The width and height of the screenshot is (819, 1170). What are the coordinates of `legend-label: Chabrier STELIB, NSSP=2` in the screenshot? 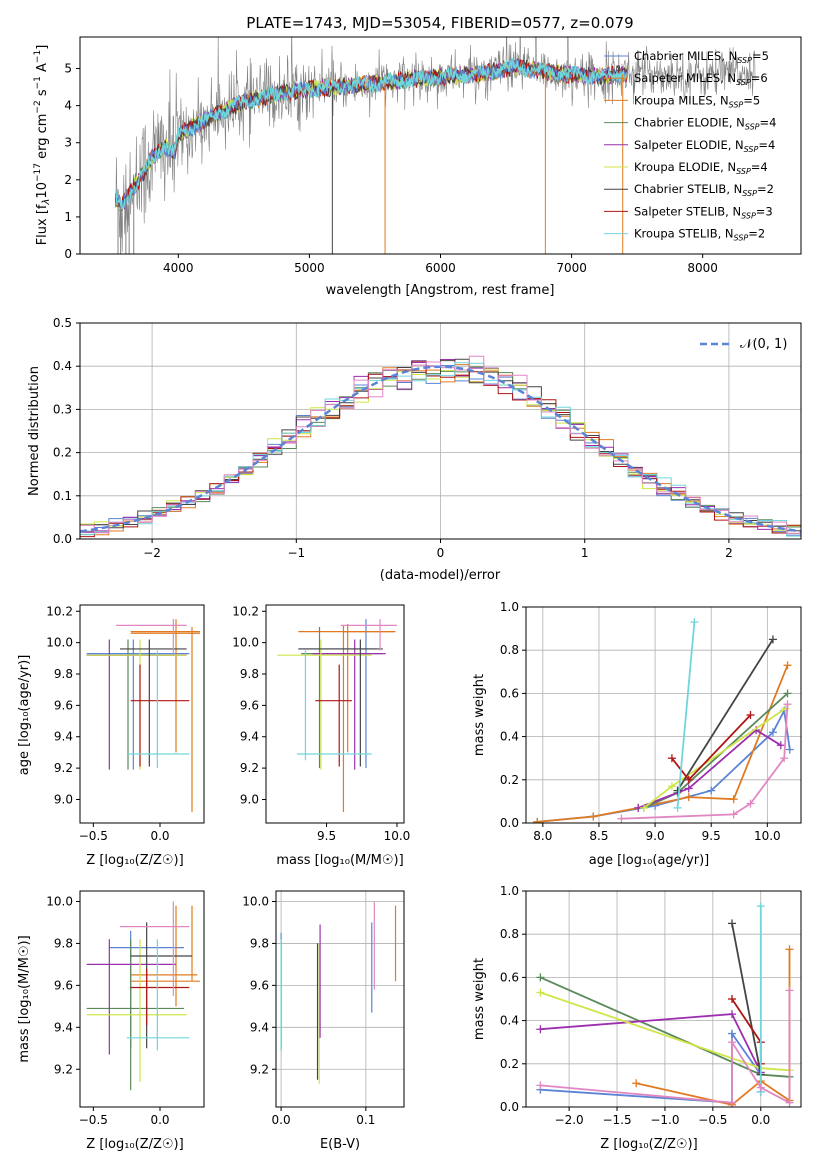 It's located at (704, 190).